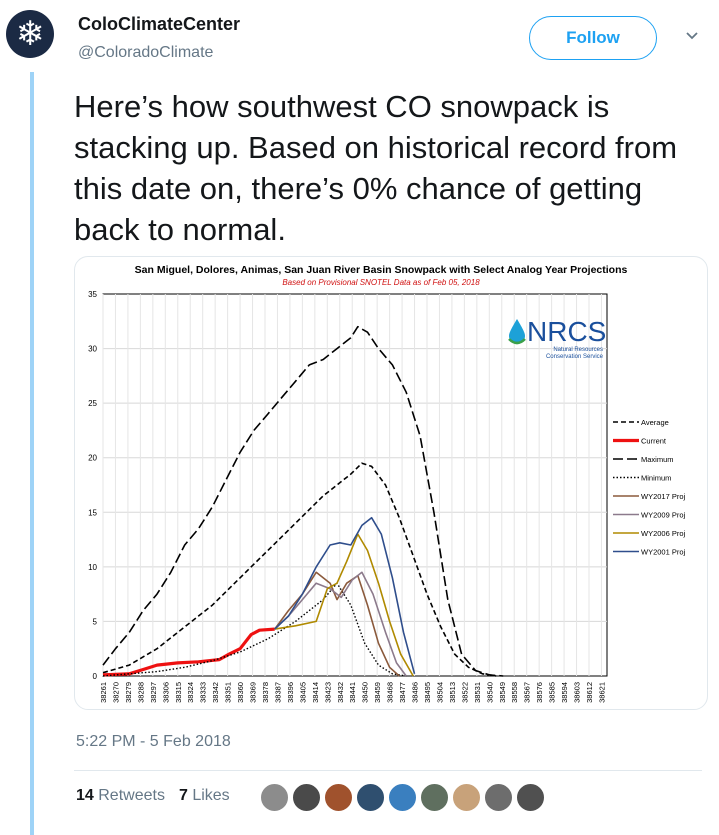  Describe the element at coordinates (477, 692) in the screenshot. I see `x-tick-label: 38531` at that location.